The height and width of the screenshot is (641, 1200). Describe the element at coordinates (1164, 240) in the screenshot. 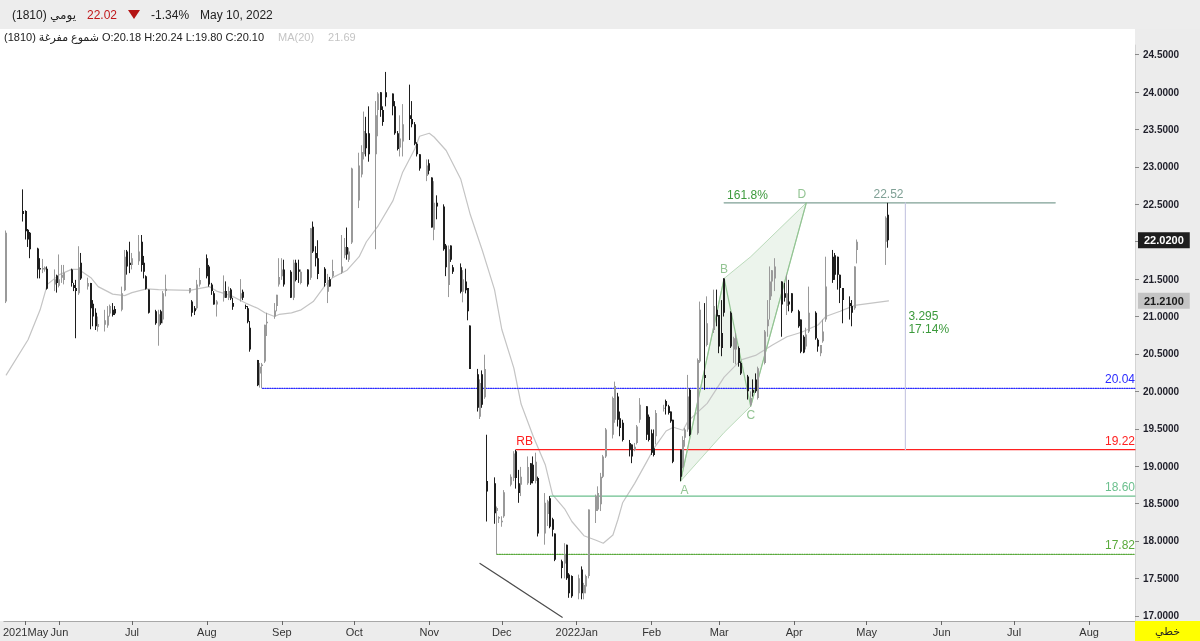

I see `text: 22.0200` at that location.